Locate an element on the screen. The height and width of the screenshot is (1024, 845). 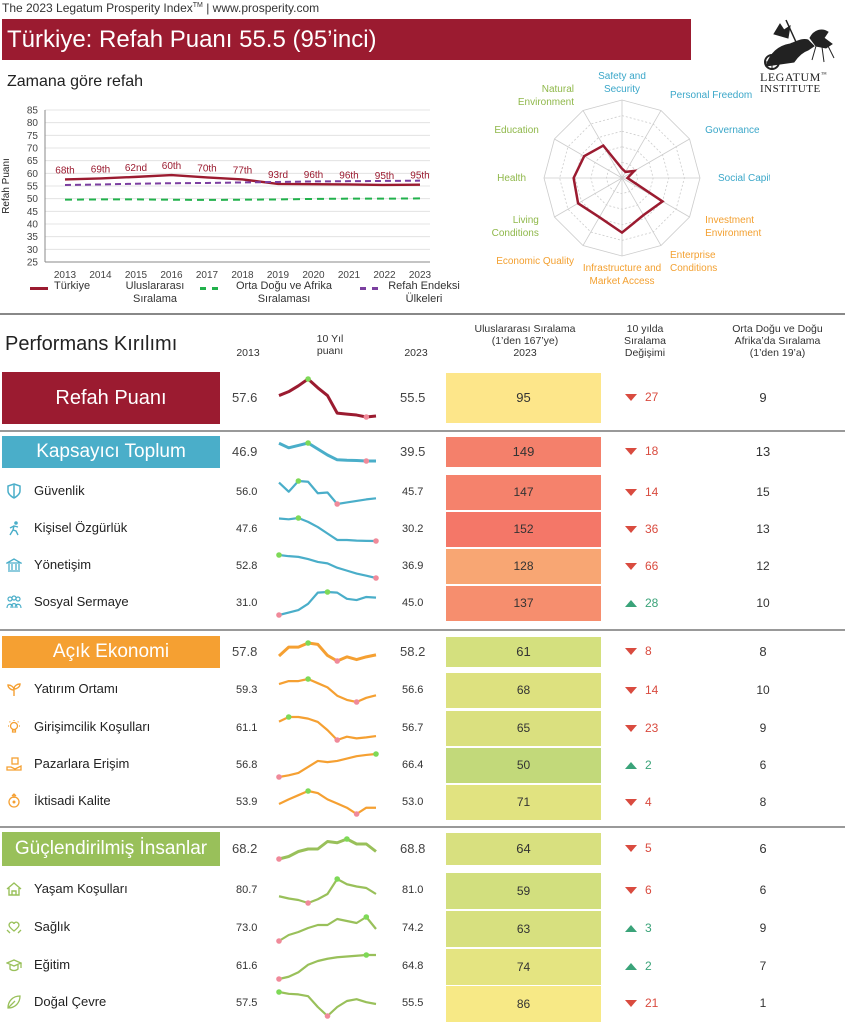
radar-axis-label: Education is located at coordinates (516, 130).